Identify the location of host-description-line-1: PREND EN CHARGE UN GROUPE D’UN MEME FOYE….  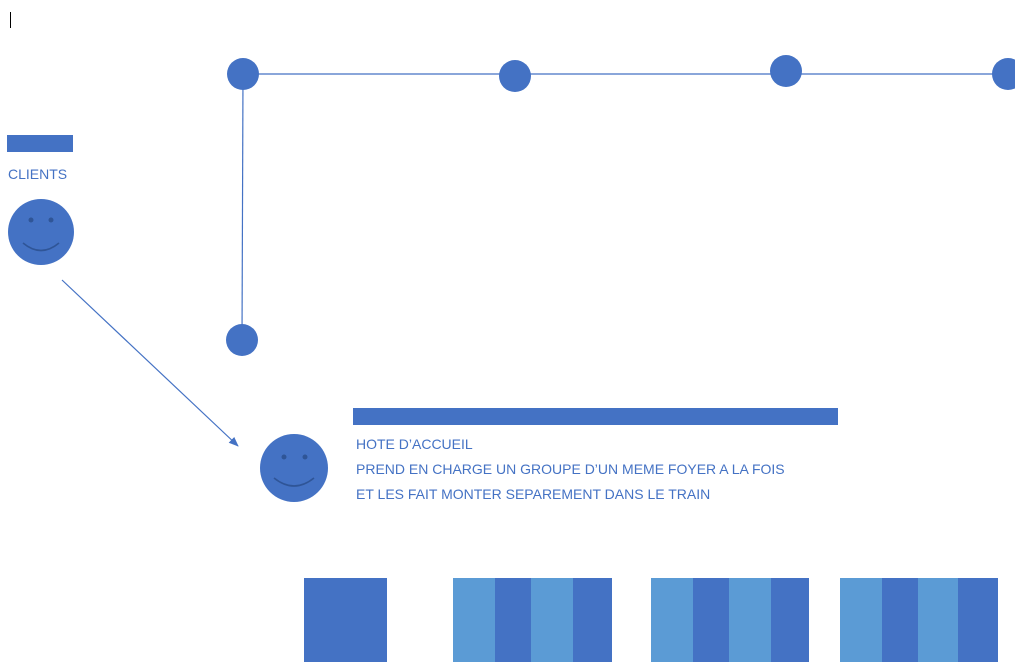
(570, 469).